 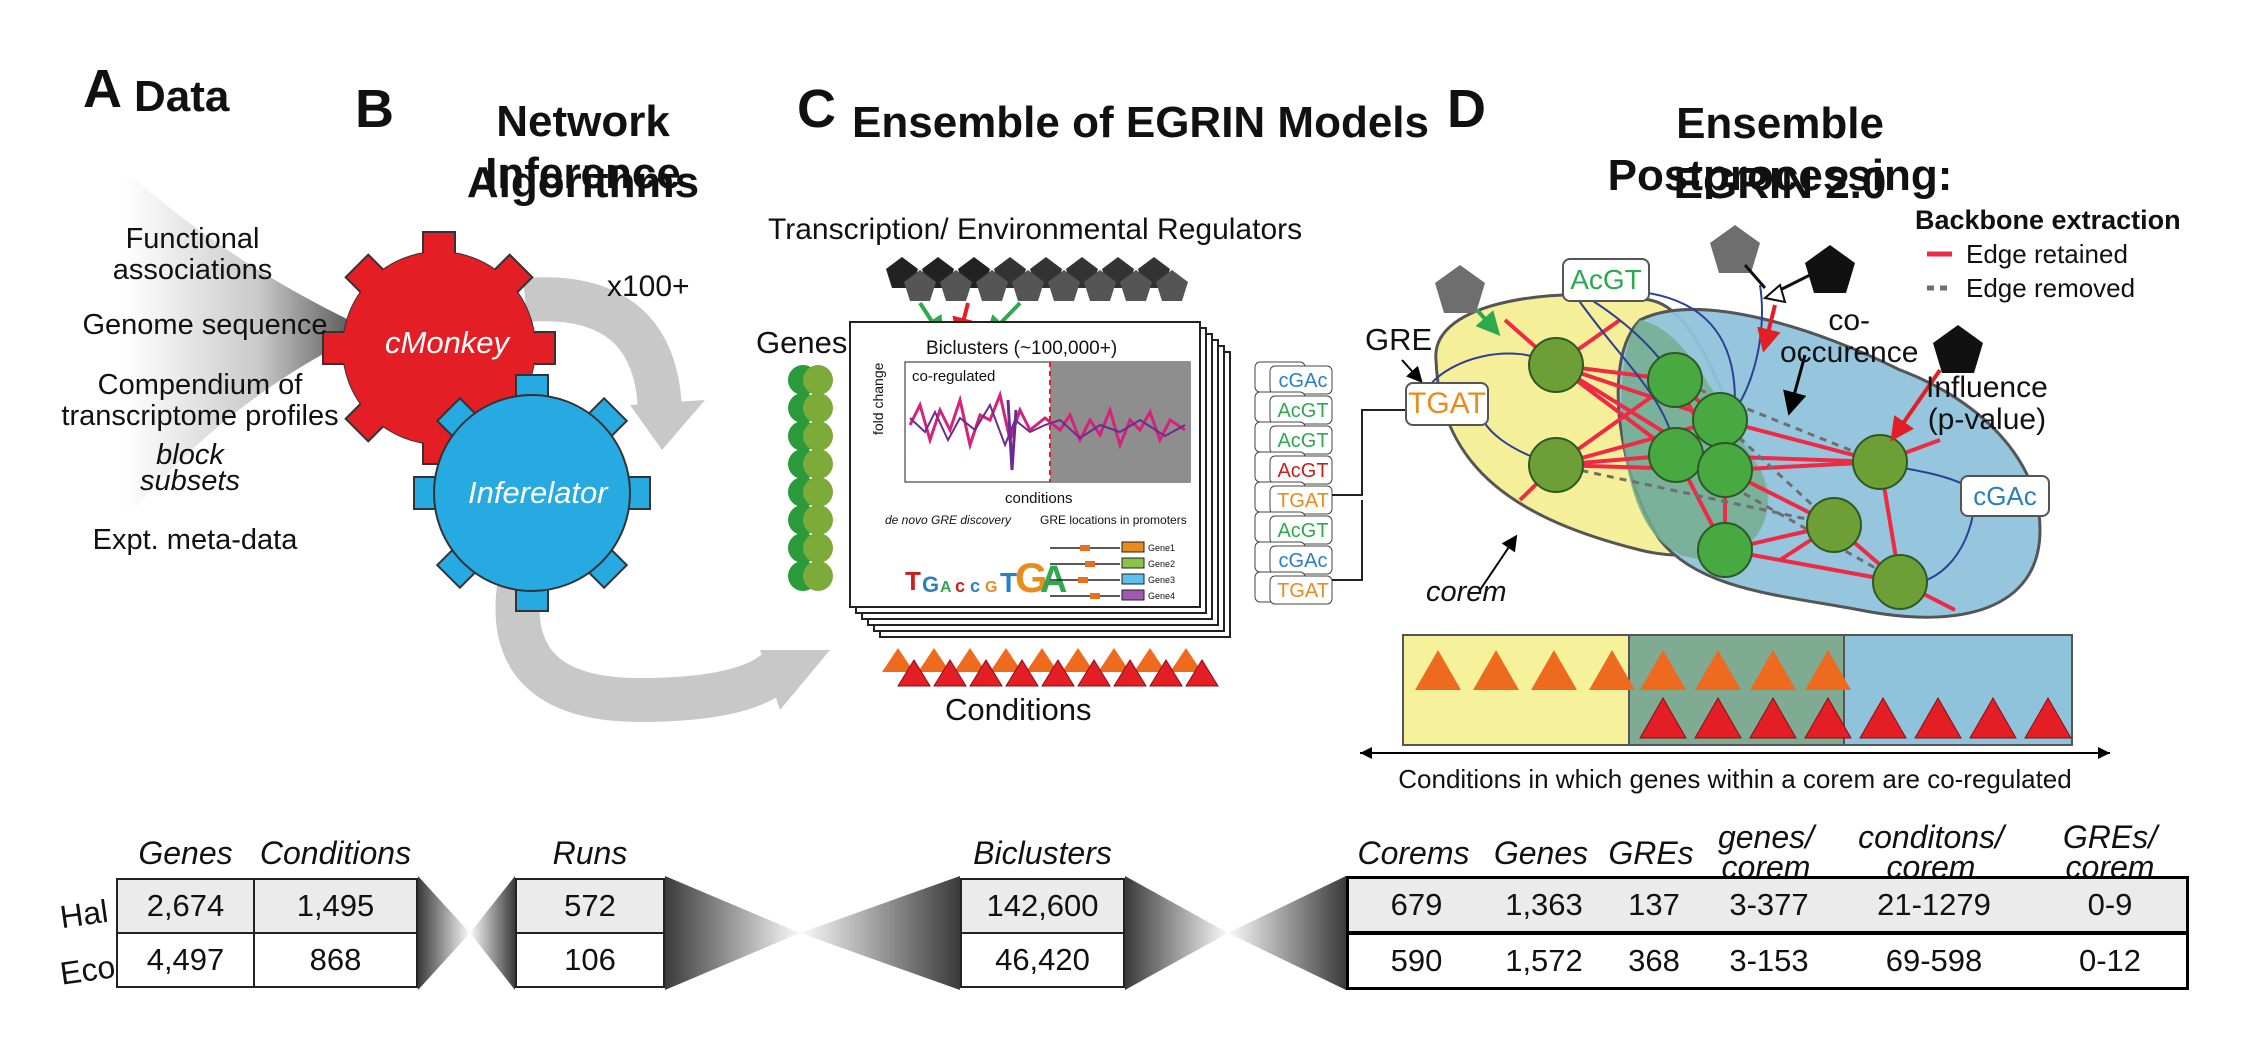 I want to click on table-data-group: 2,674 1,495 4,497 868, so click(x=267, y=933).